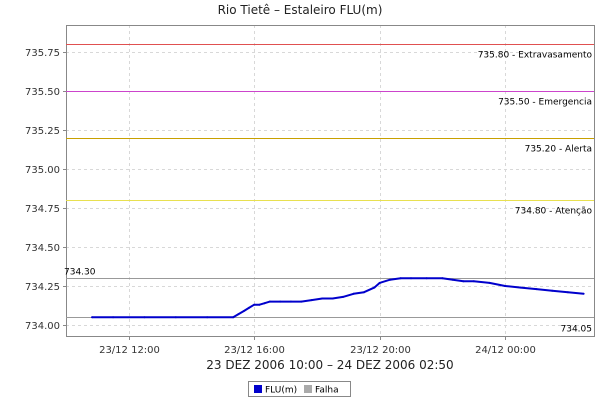 The width and height of the screenshot is (600, 400). What do you see at coordinates (42, 53) in the screenshot?
I see `y-tick-label: 735.75` at bounding box center [42, 53].